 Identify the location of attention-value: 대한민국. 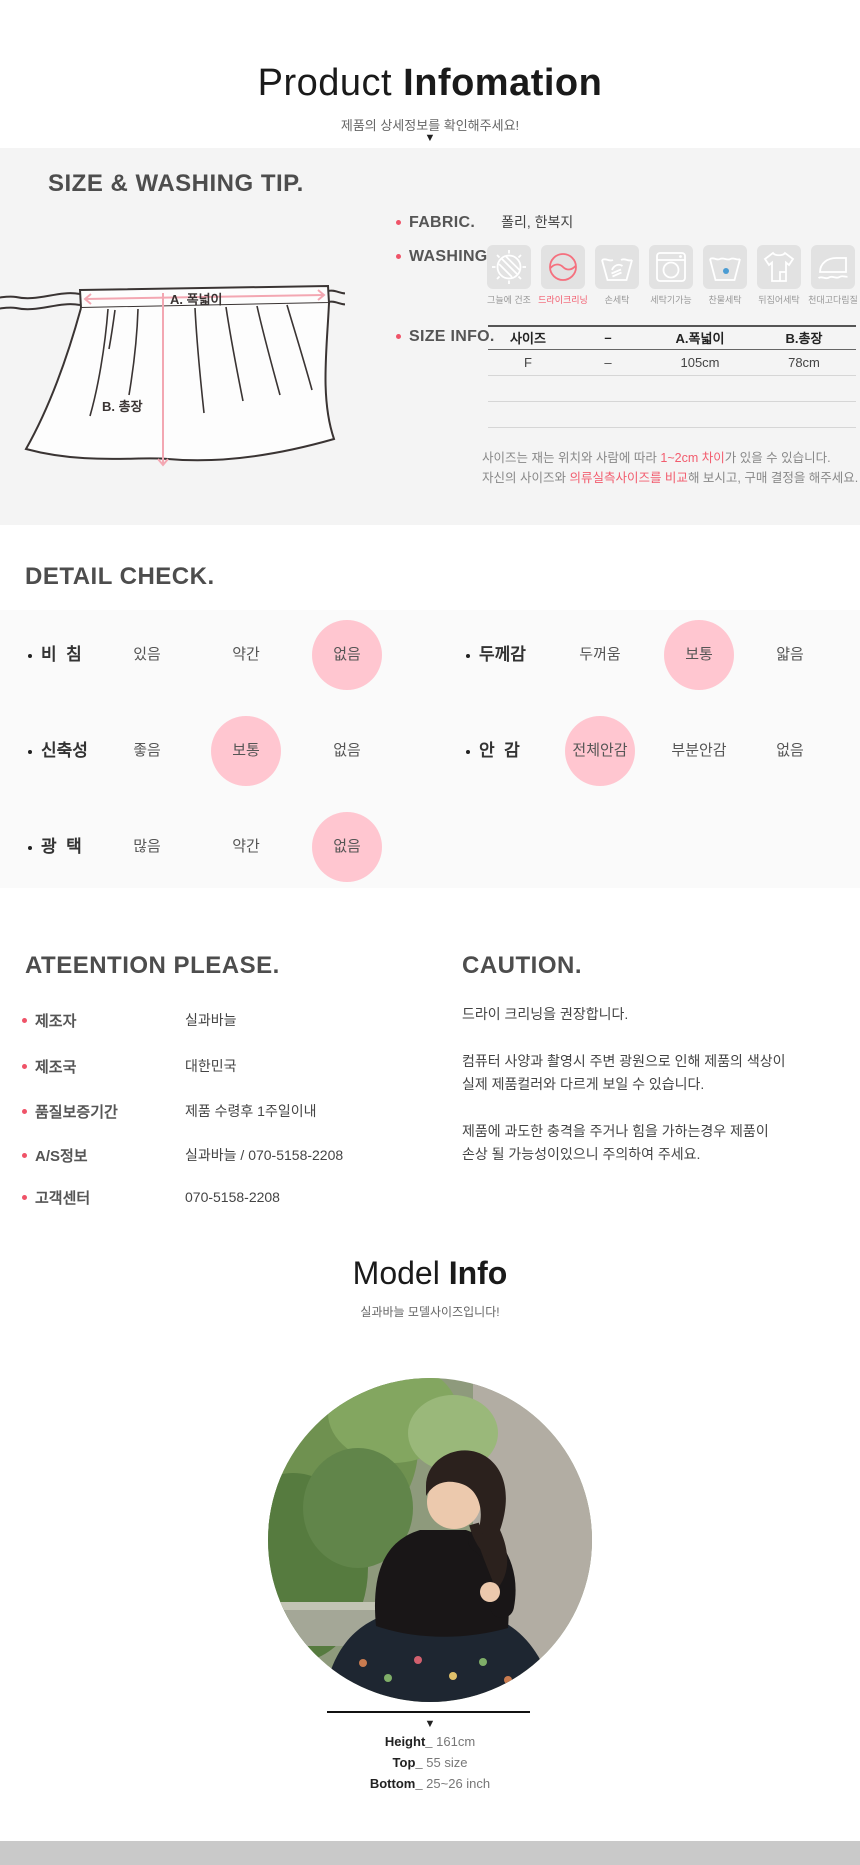
(211, 1066).